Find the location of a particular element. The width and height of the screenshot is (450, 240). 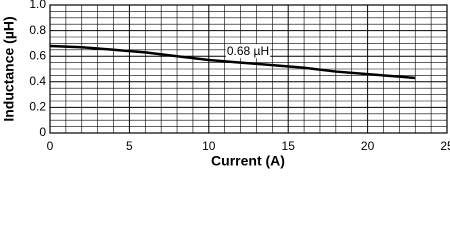

y-tick-label: 0.8 is located at coordinates (37, 30).